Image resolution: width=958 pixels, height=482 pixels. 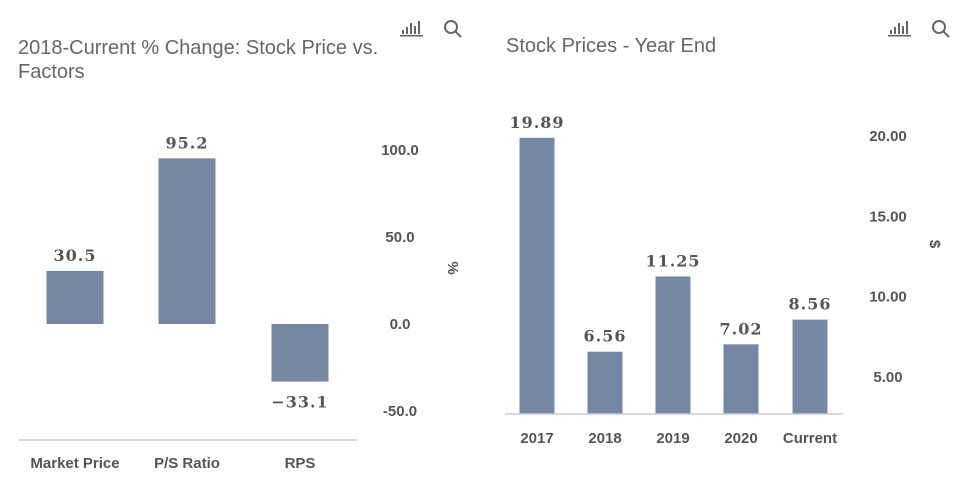 What do you see at coordinates (536, 438) in the screenshot?
I see `x-tick-label: 2017` at bounding box center [536, 438].